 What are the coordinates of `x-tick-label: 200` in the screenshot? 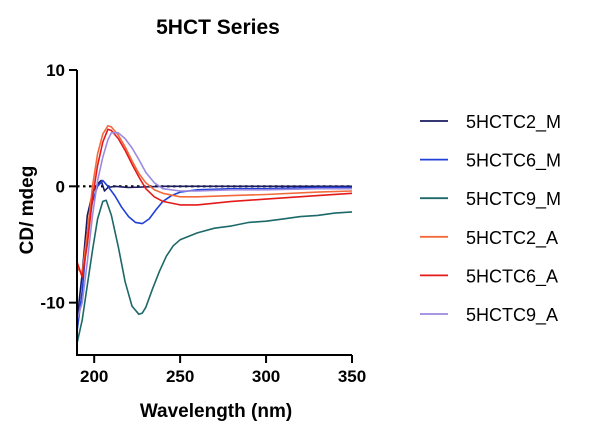 It's located at (94, 376).